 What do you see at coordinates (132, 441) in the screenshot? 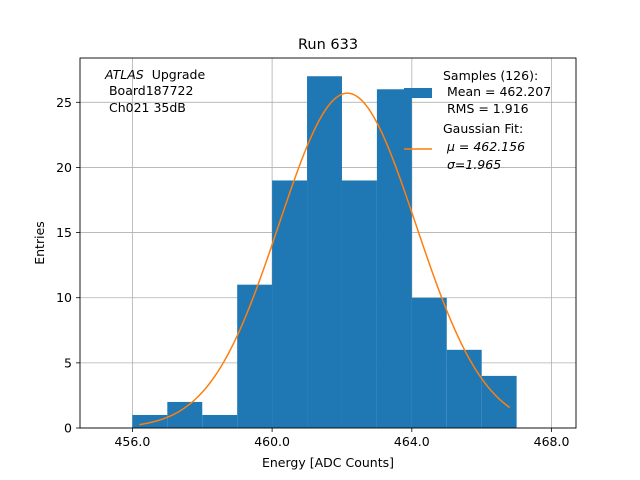
I see `x-tick-label: 456.0` at bounding box center [132, 441].